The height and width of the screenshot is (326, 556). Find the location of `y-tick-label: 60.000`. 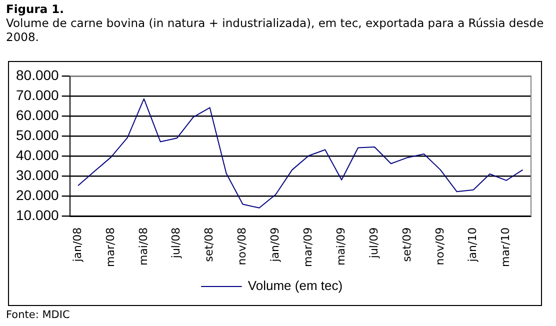

y-tick-label: 60.000 is located at coordinates (38, 114).